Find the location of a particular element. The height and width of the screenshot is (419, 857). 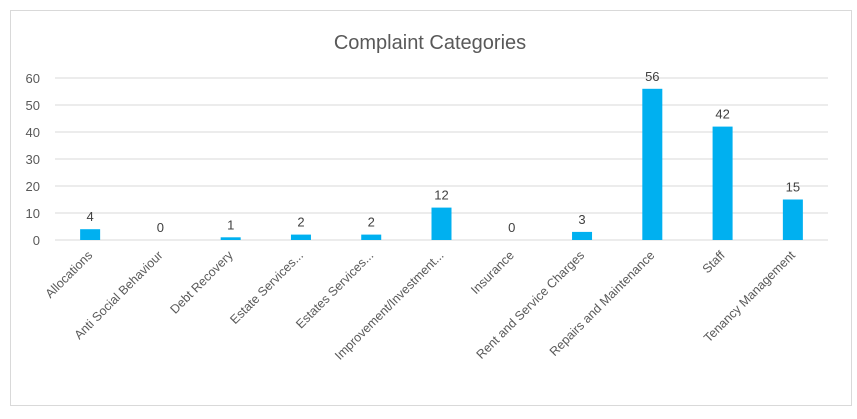

data-label: 1 is located at coordinates (230, 224).